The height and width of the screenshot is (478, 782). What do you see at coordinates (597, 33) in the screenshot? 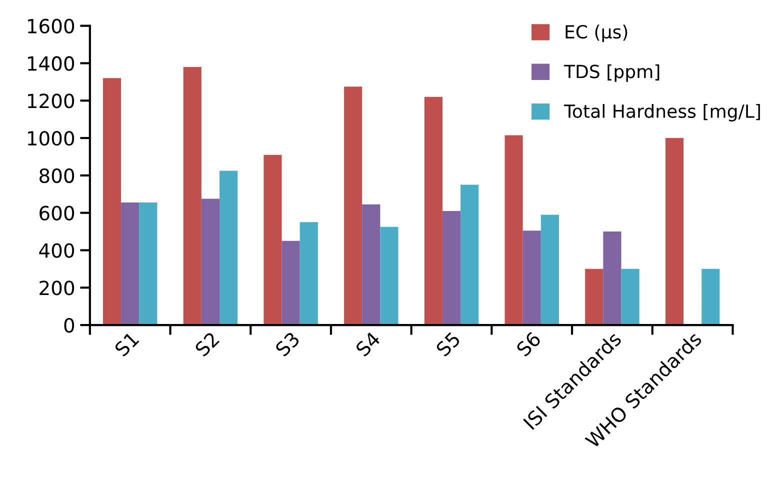
I see `legend-label: EC (µs)` at bounding box center [597, 33].